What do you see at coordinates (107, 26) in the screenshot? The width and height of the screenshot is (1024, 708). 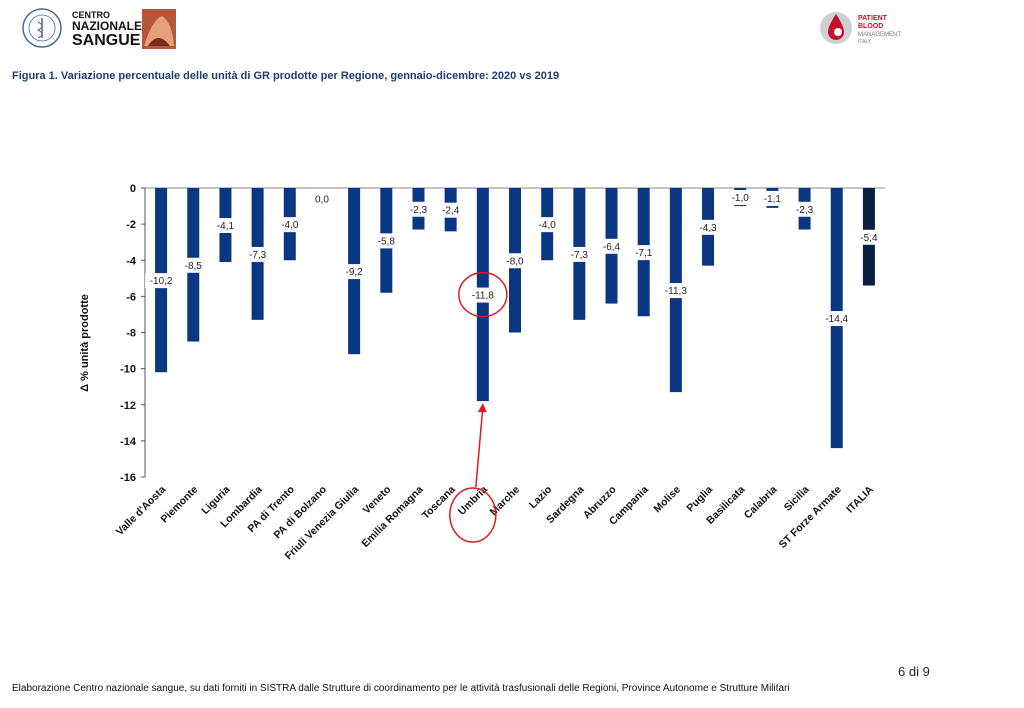 I see `logo-text-nazionale: NAZIONALE` at bounding box center [107, 26].